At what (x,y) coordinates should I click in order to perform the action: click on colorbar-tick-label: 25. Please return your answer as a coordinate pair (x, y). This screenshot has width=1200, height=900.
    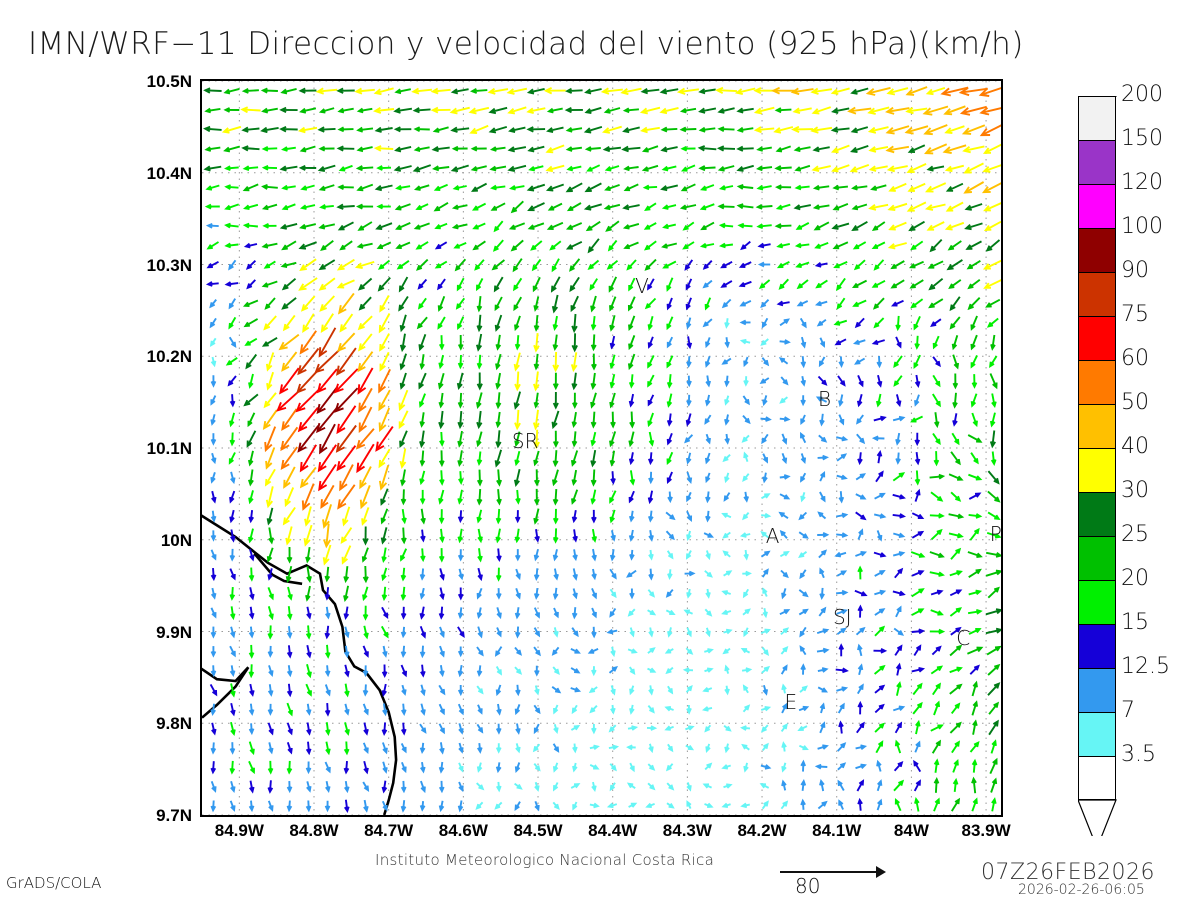
    Looking at the image, I should click on (1135, 534).